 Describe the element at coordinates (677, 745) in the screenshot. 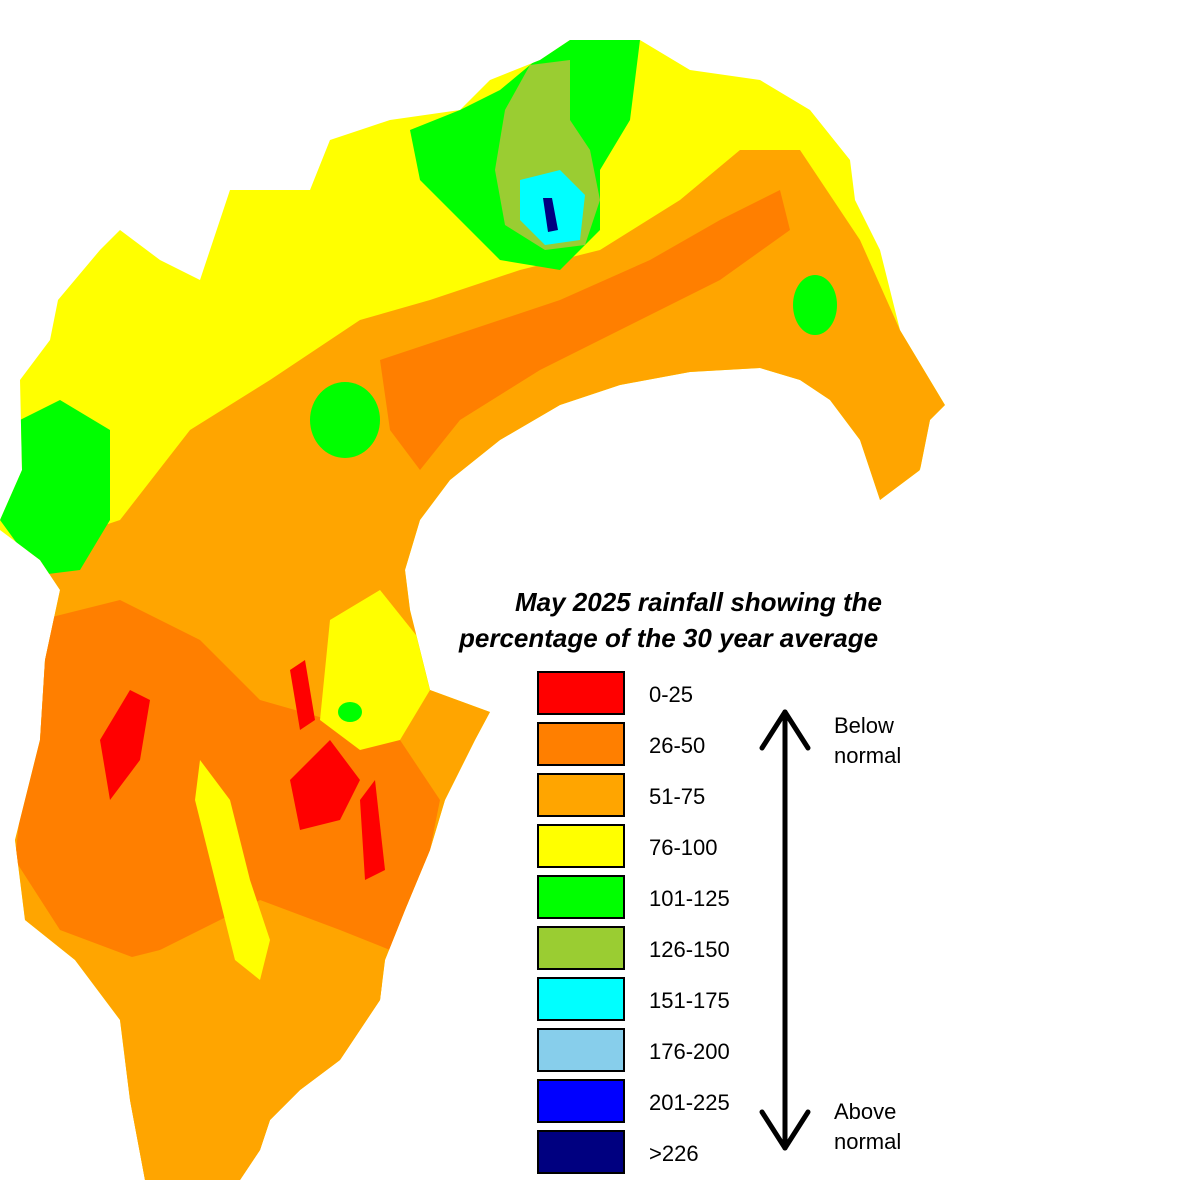

I see `legend-label: 26-50` at that location.